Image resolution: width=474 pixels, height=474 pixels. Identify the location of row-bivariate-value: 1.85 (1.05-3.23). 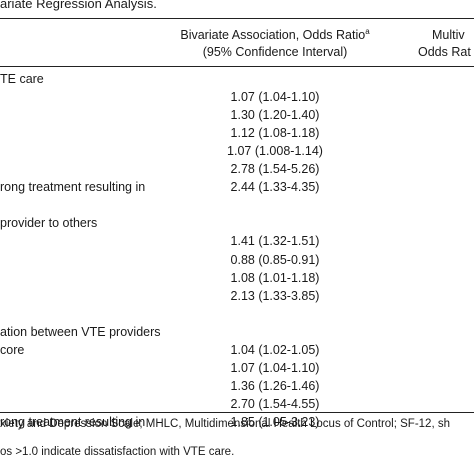
(275, 422).